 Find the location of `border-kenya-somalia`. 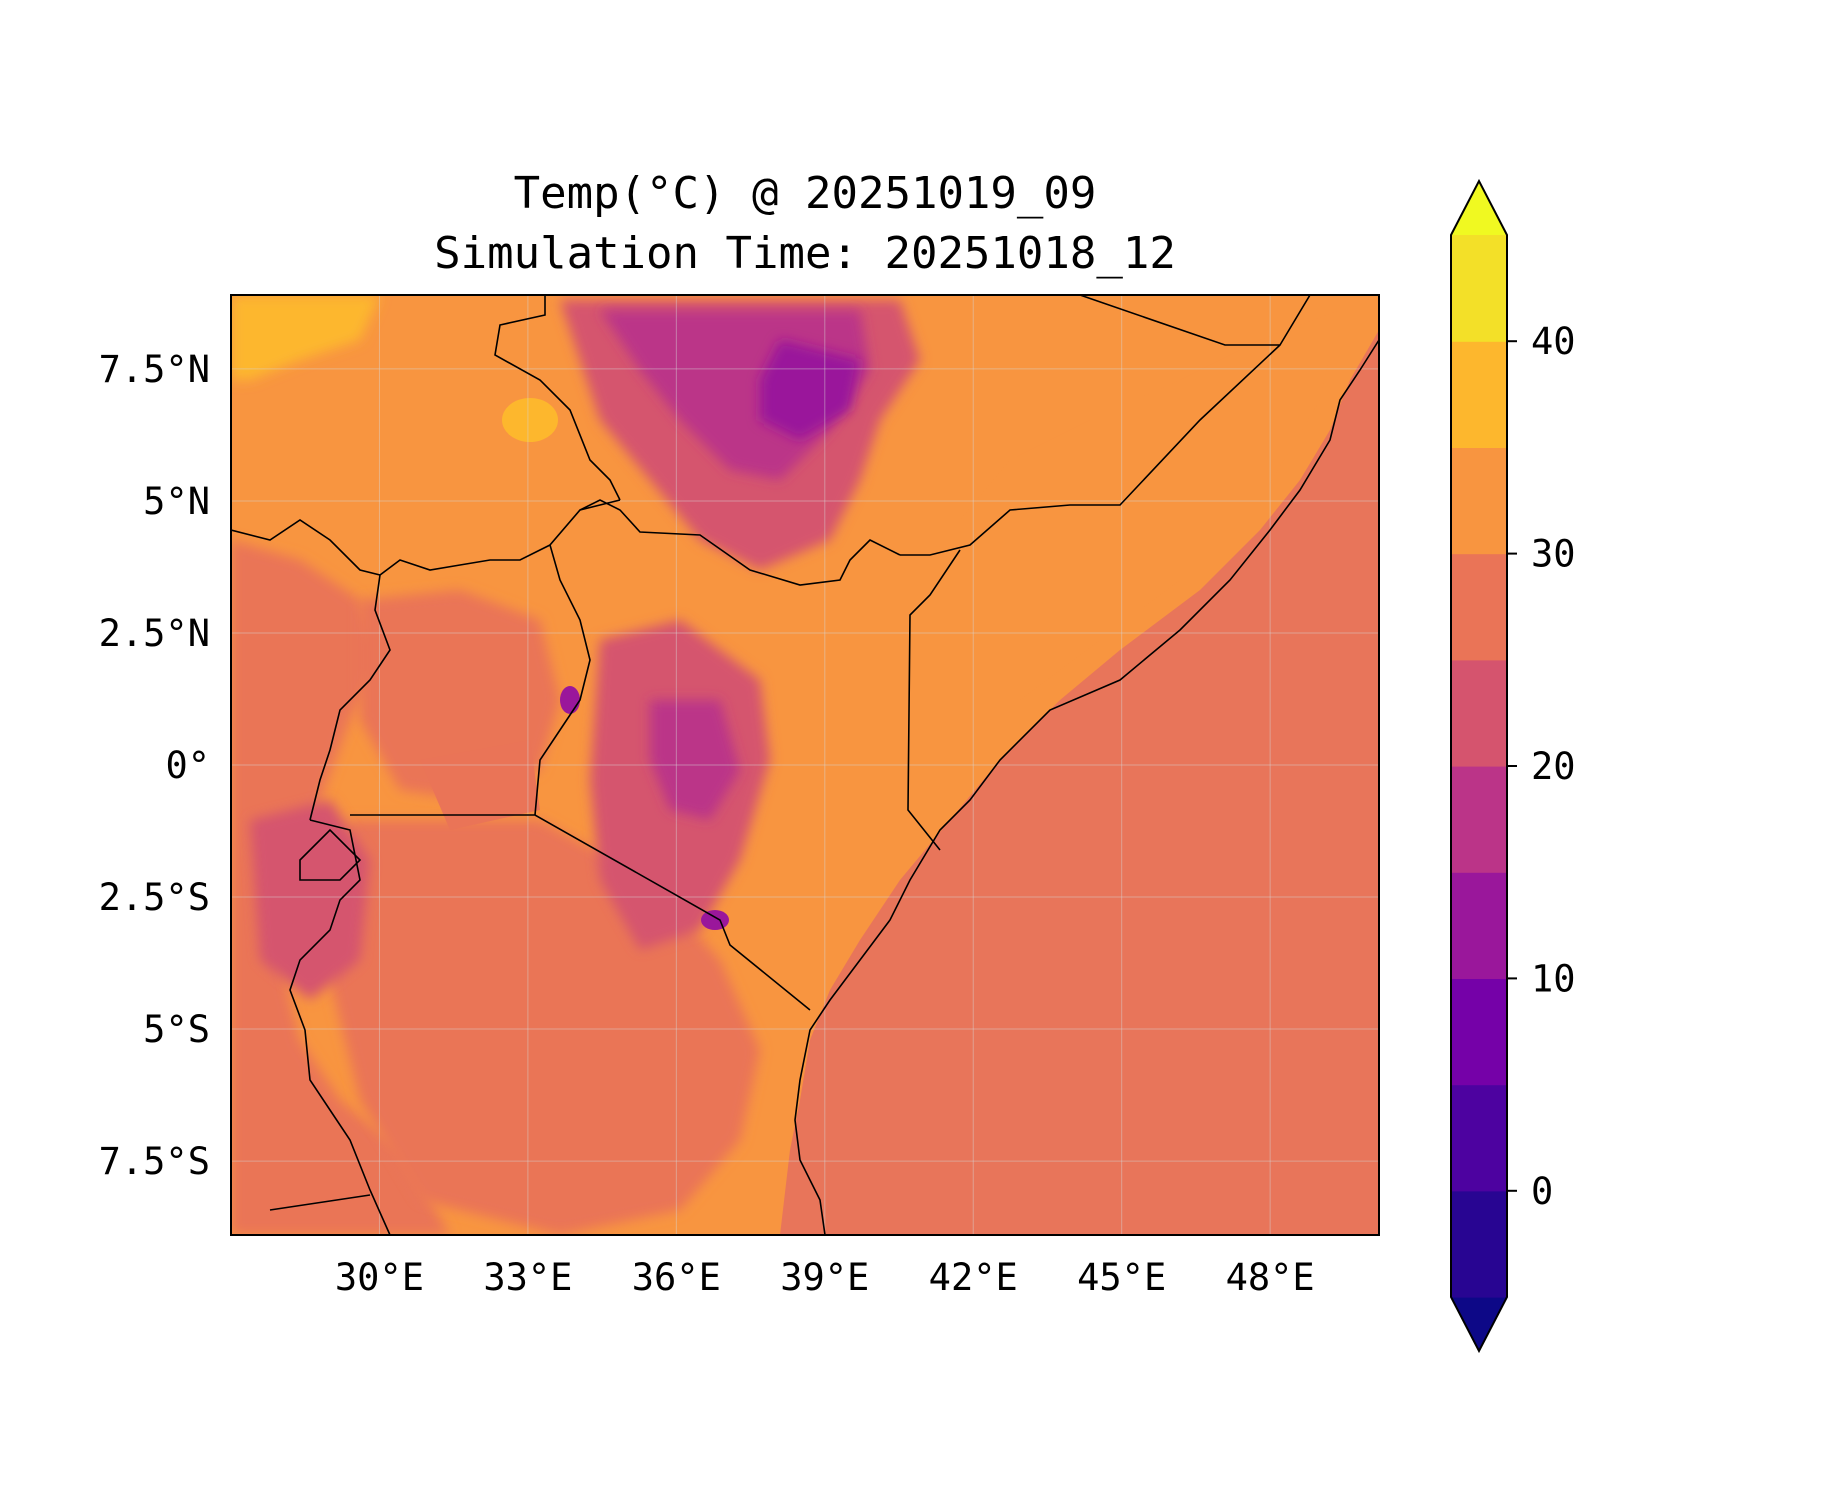

border-kenya-somalia is located at coordinates (934, 700).